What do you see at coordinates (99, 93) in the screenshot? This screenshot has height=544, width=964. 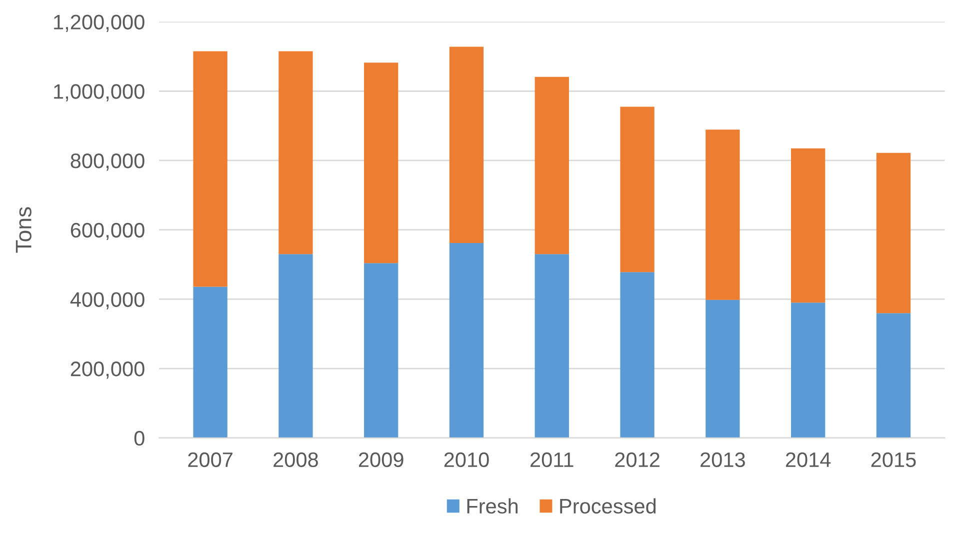 I see `y-tick-label: 1,000,000` at bounding box center [99, 93].